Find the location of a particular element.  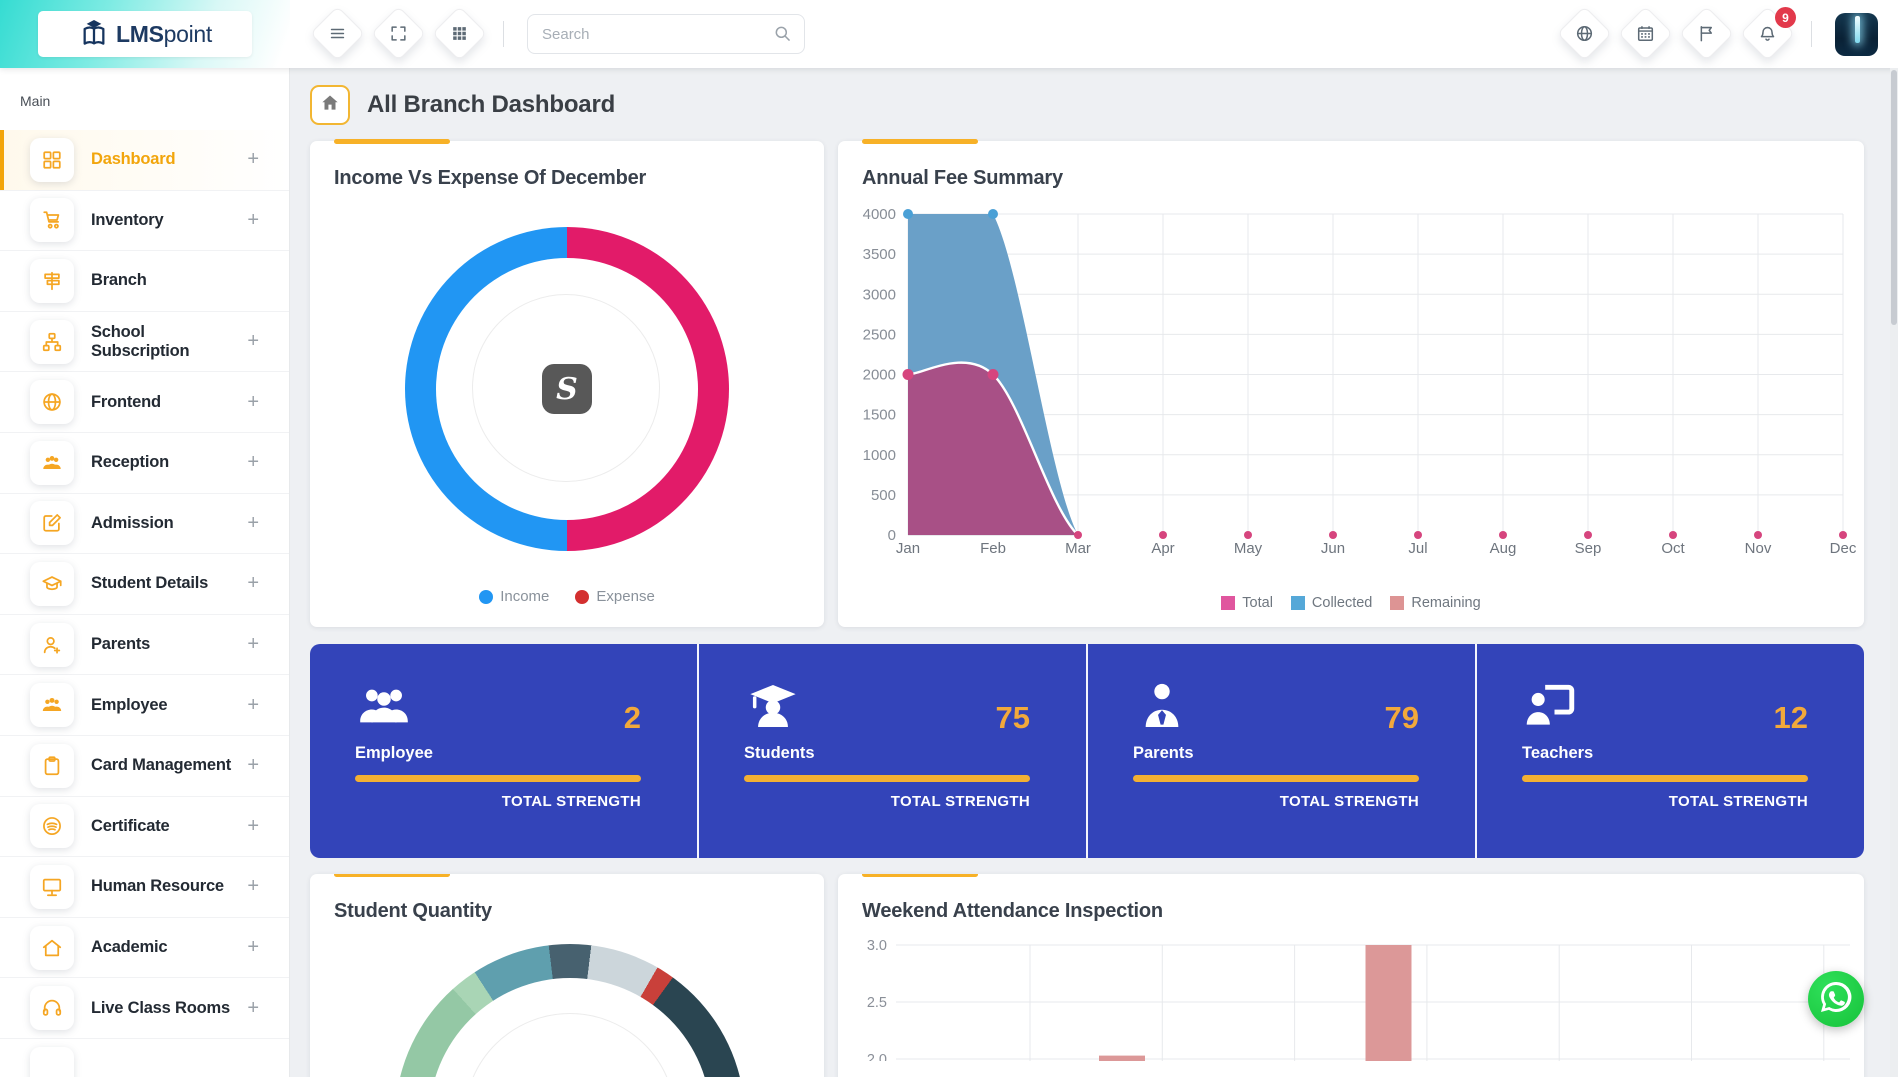

home-button is located at coordinates (330, 105).